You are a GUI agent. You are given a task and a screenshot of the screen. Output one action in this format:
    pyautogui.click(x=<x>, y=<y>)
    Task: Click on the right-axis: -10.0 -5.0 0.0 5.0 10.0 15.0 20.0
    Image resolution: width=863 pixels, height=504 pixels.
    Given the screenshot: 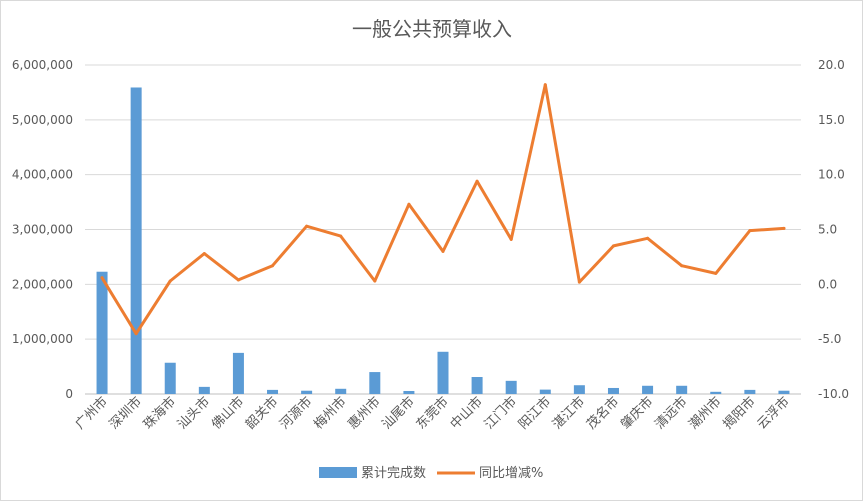 What is the action you would take?
    pyautogui.click(x=833, y=229)
    